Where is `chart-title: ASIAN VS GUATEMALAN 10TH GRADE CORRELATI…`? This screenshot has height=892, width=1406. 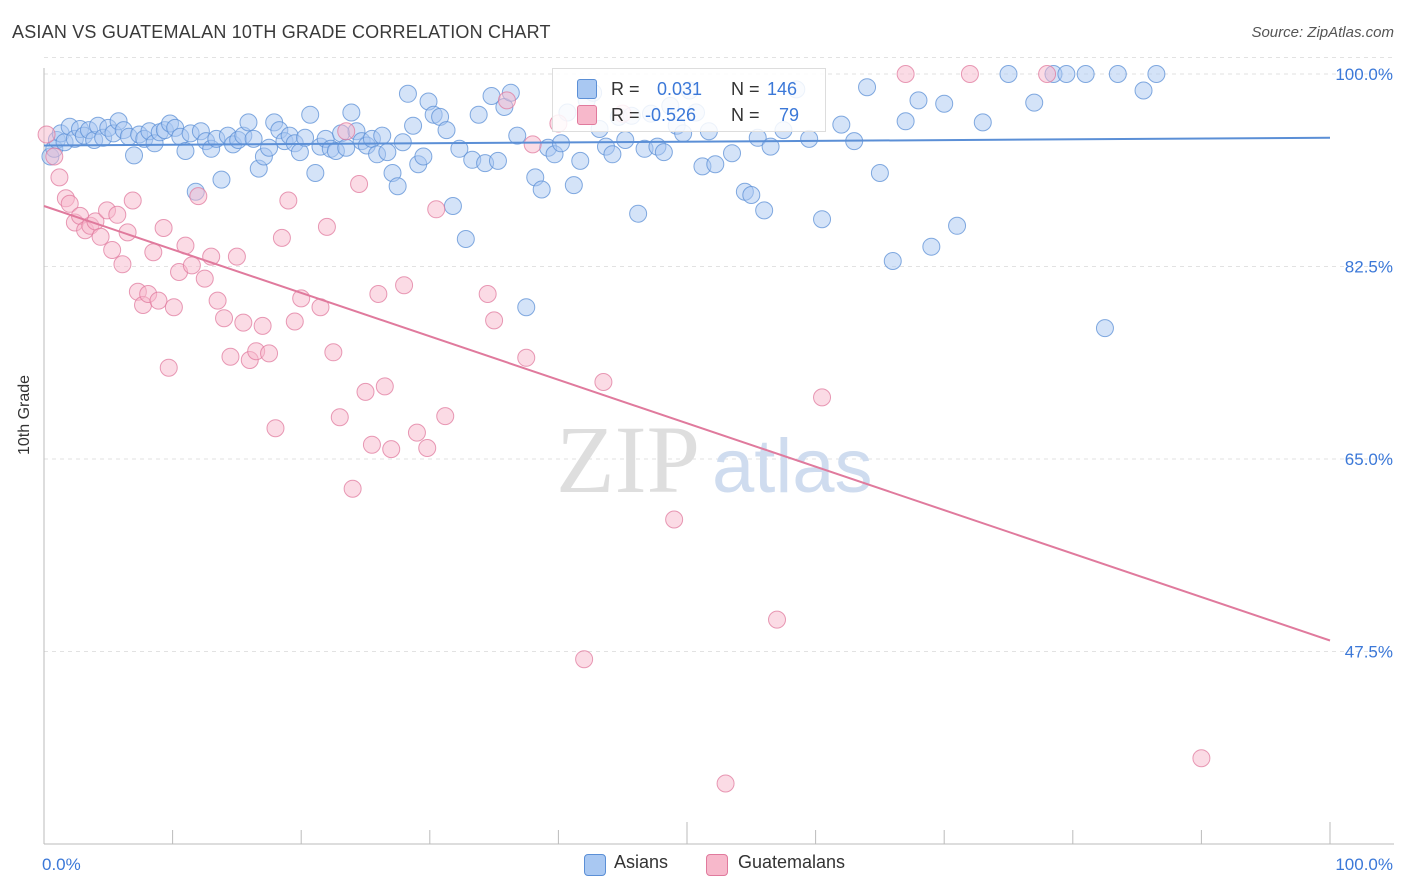 chart-title: ASIAN VS GUATEMALAN 10TH GRADE CORRELATI… is located at coordinates (281, 32).